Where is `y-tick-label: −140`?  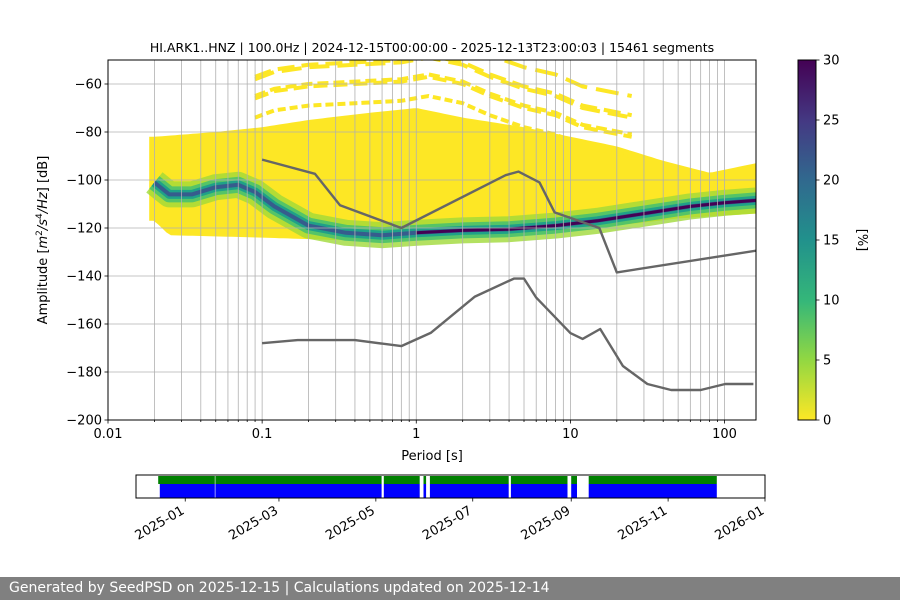 y-tick-label: −140 is located at coordinates (84, 277).